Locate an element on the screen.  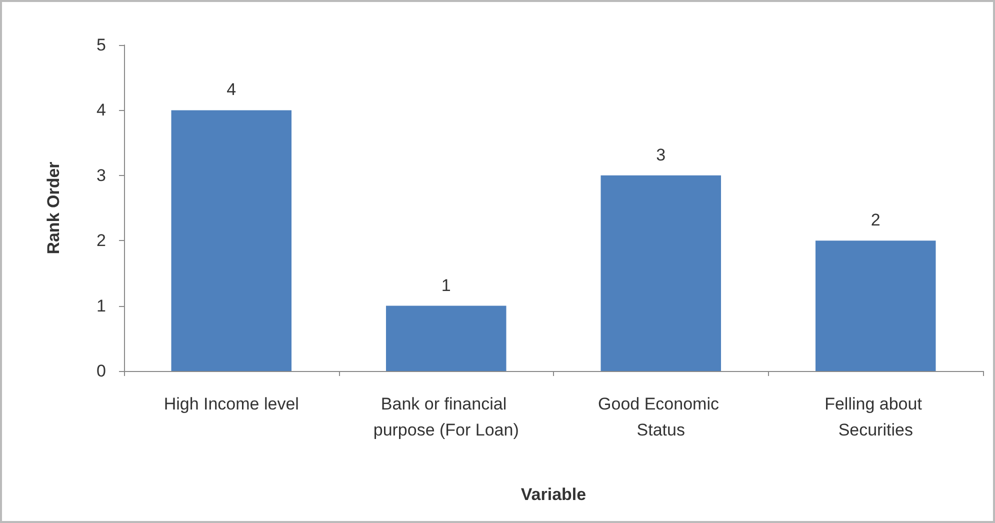
data-label: 3 is located at coordinates (661, 154).